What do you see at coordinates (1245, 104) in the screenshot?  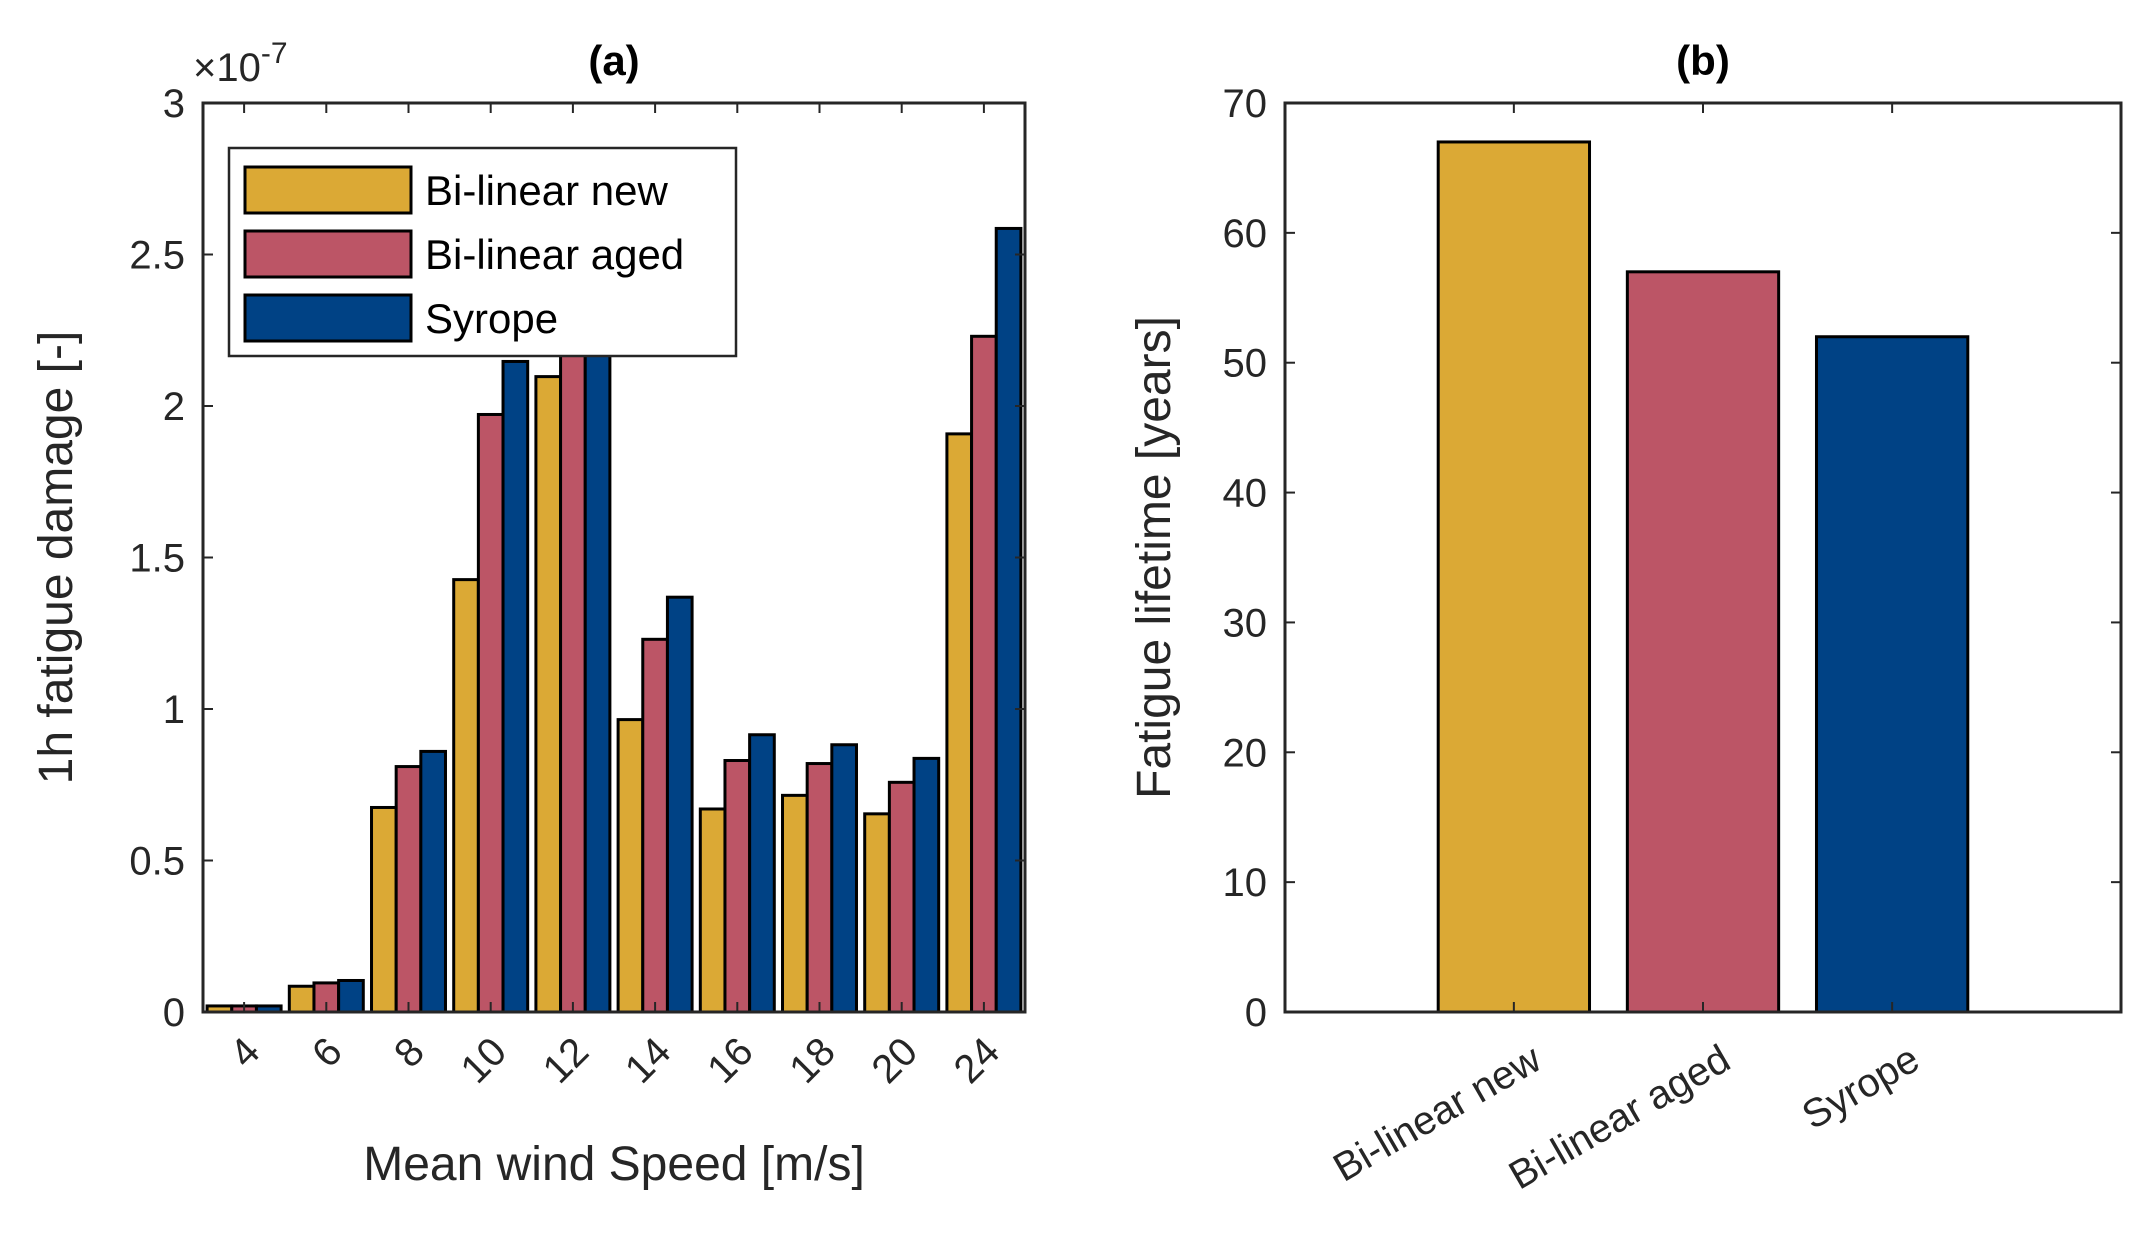 I see `y-tick-label: 70` at bounding box center [1245, 104].